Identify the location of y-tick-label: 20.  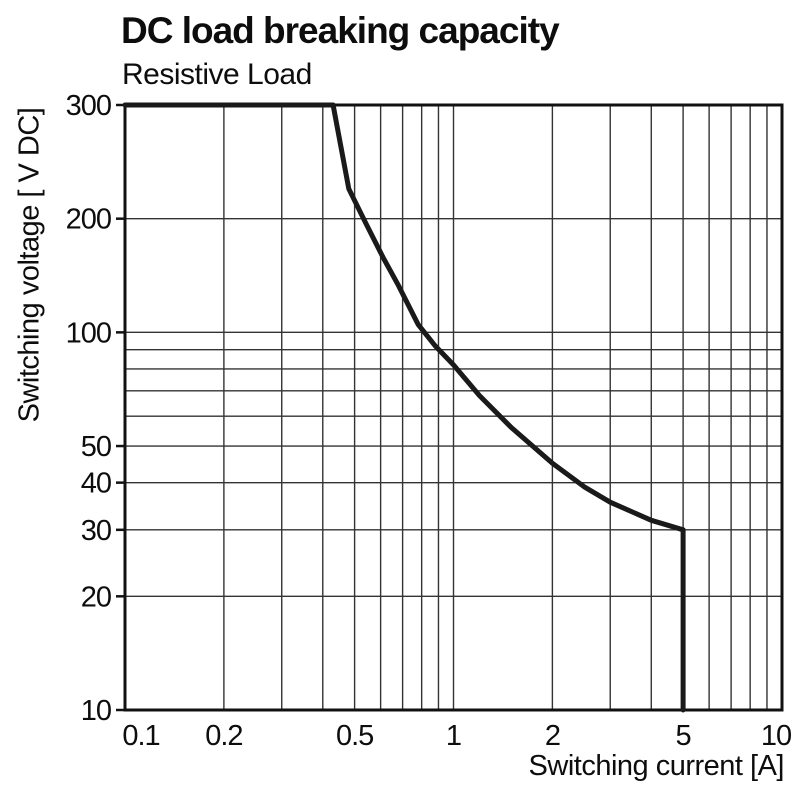
(96, 597).